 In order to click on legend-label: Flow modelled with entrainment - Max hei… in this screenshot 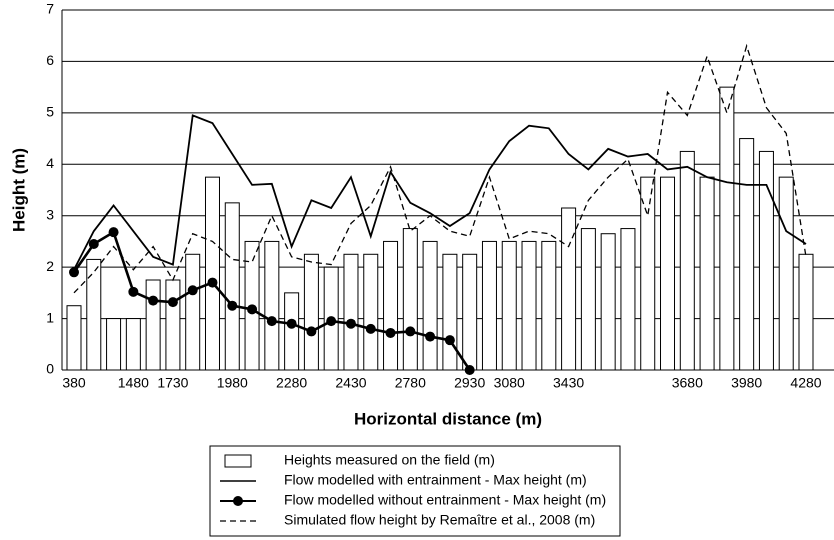, I will do `click(435, 480)`.